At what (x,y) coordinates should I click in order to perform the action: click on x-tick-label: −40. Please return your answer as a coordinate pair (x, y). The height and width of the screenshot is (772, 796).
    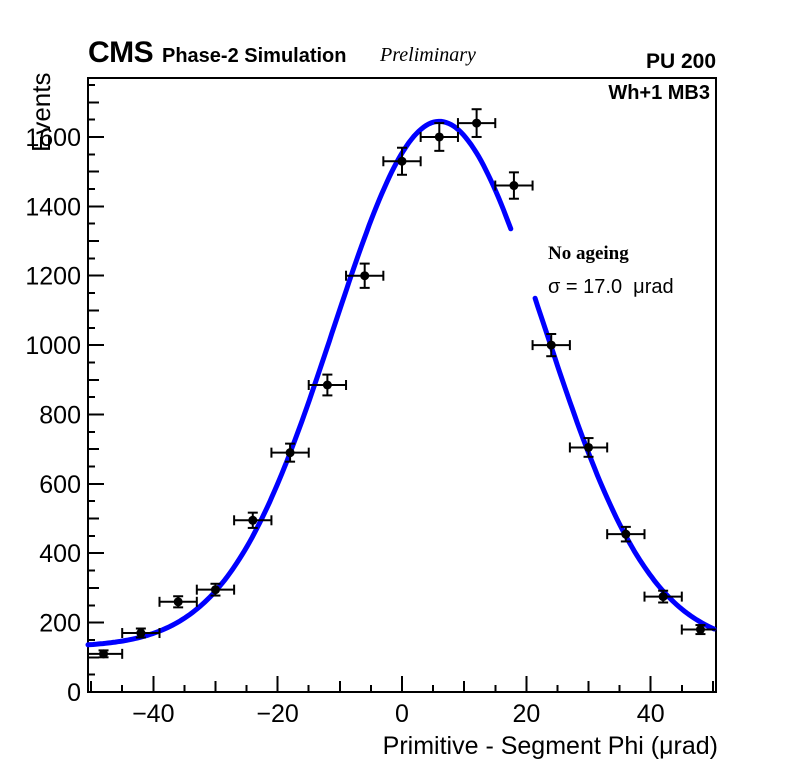
    Looking at the image, I should click on (153, 714).